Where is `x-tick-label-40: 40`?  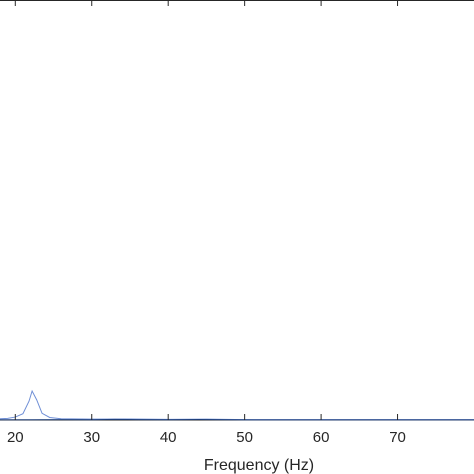 x-tick-label-40: 40 is located at coordinates (168, 437).